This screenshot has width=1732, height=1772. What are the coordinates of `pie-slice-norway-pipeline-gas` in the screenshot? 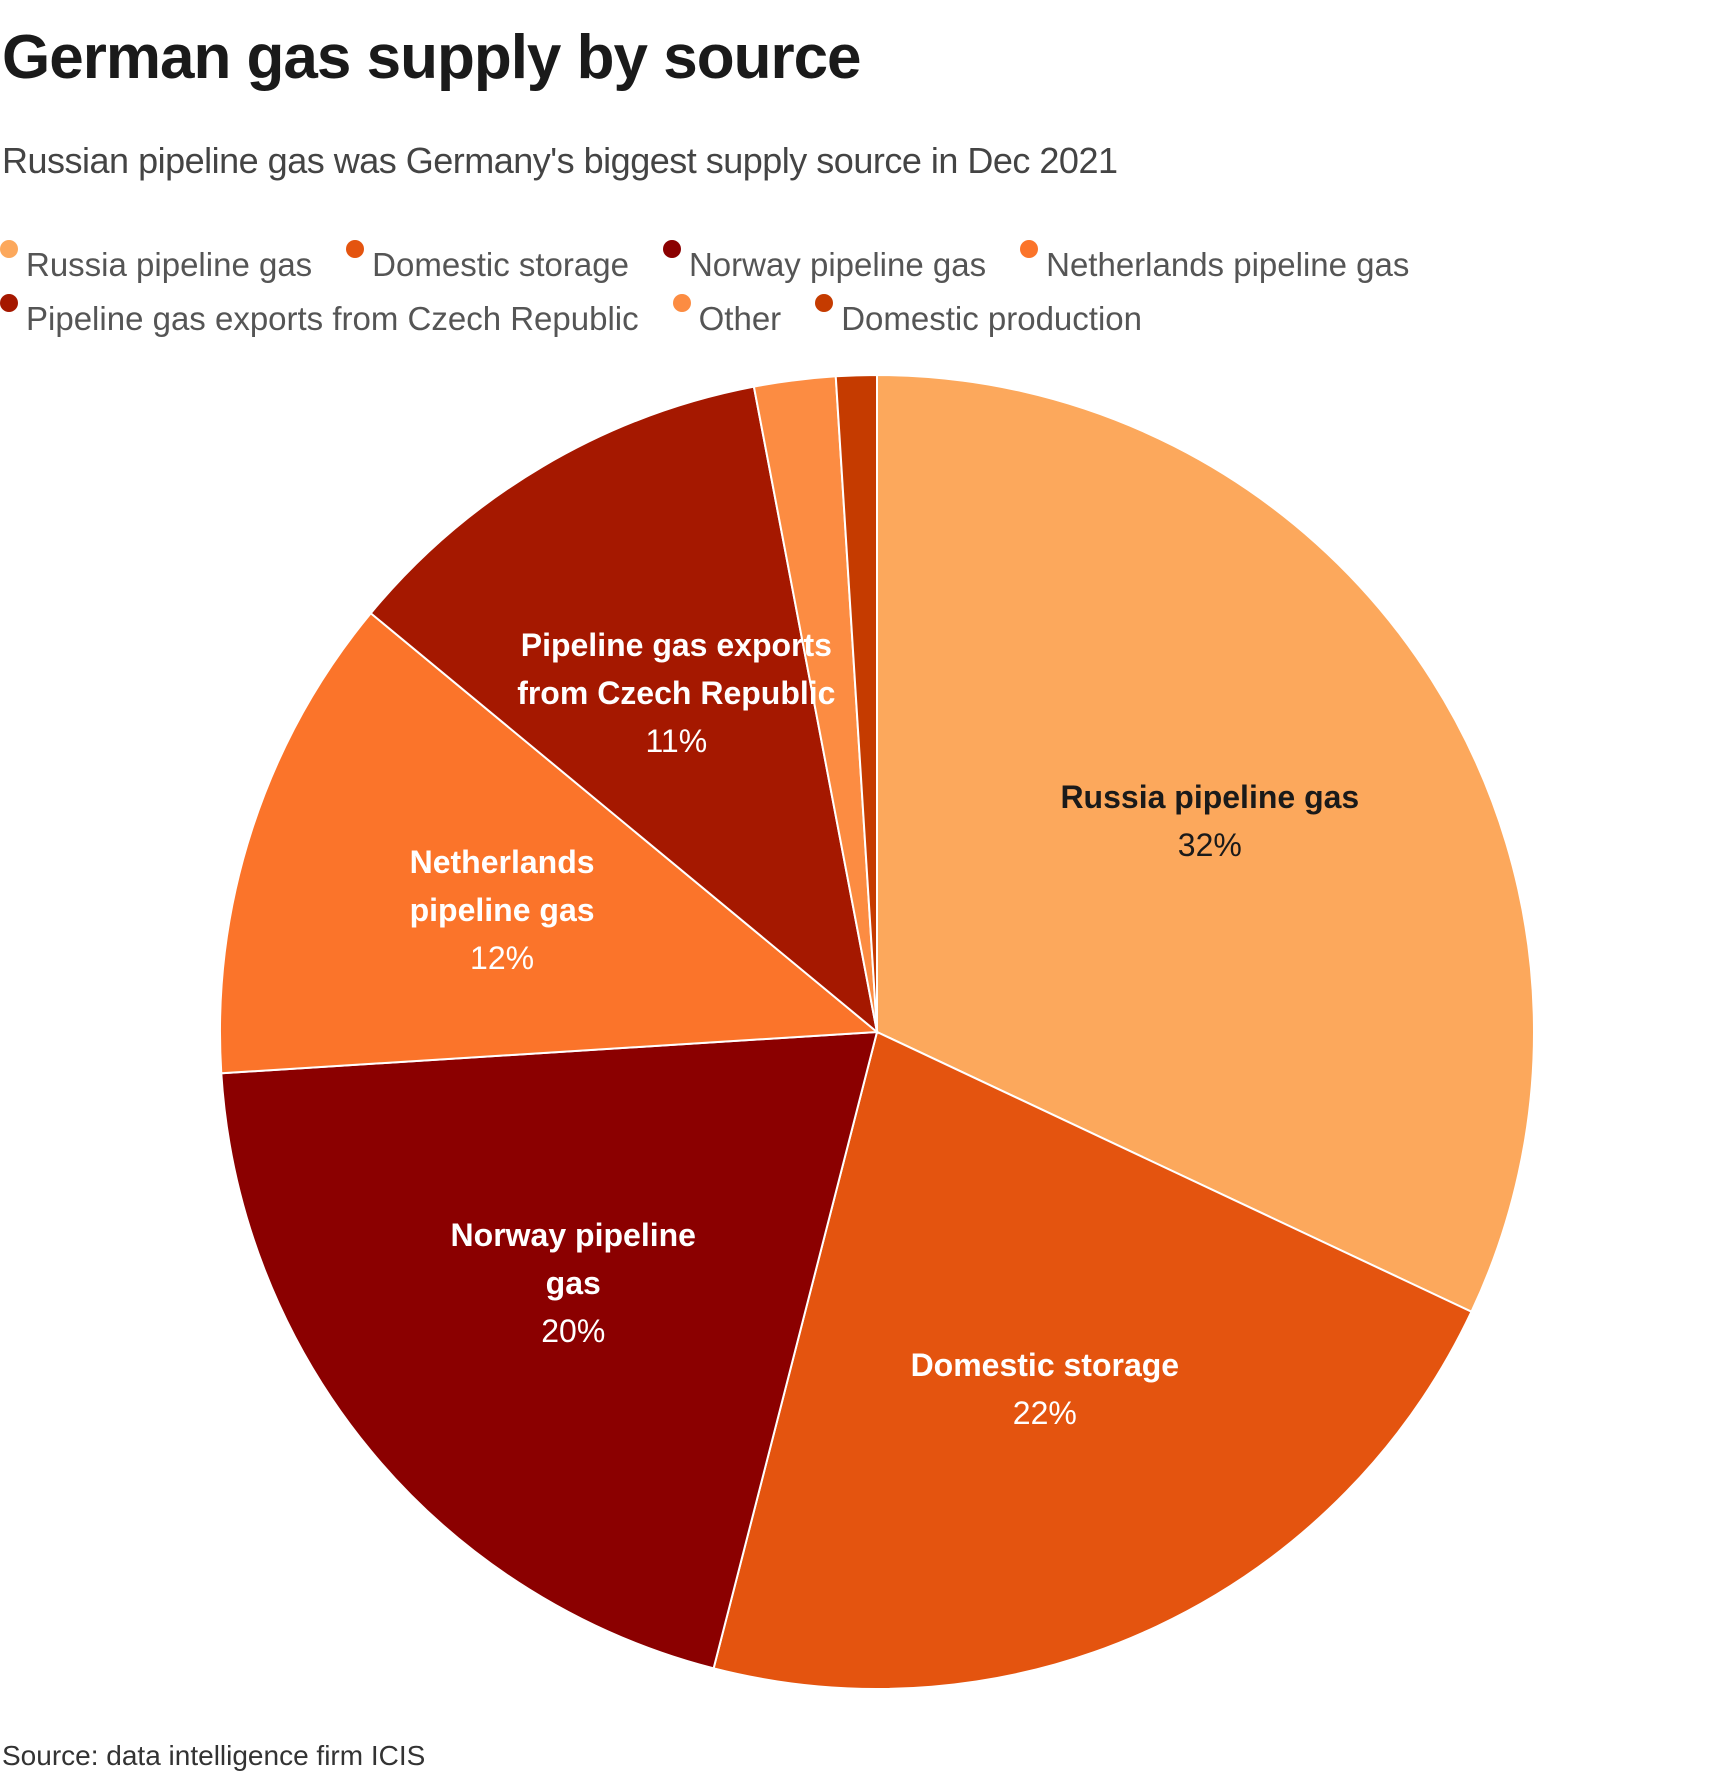 It's located at (549, 1350).